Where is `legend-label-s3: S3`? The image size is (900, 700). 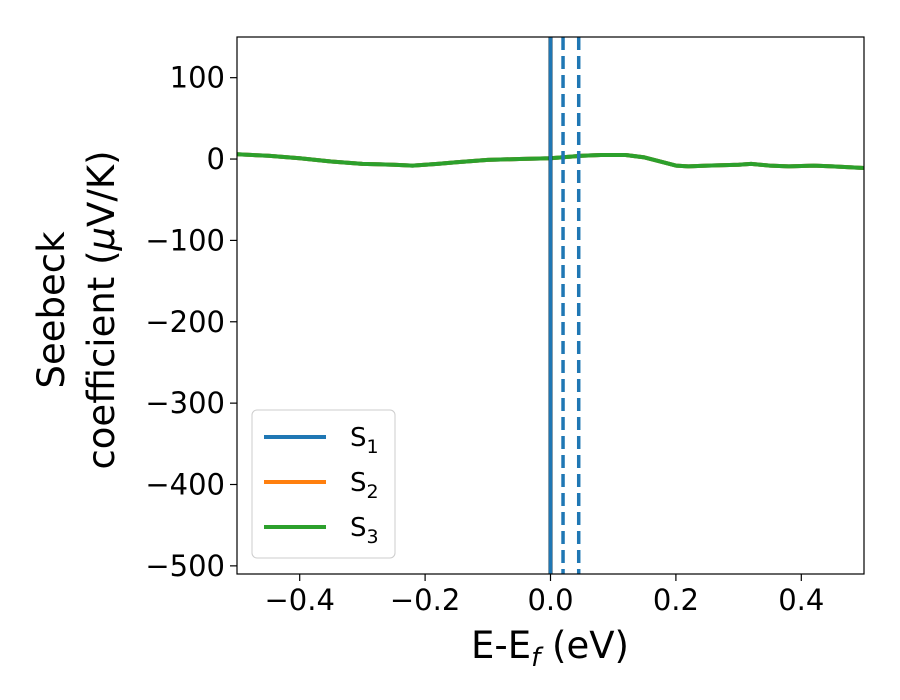
legend-label-s3: S3 is located at coordinates (364, 530).